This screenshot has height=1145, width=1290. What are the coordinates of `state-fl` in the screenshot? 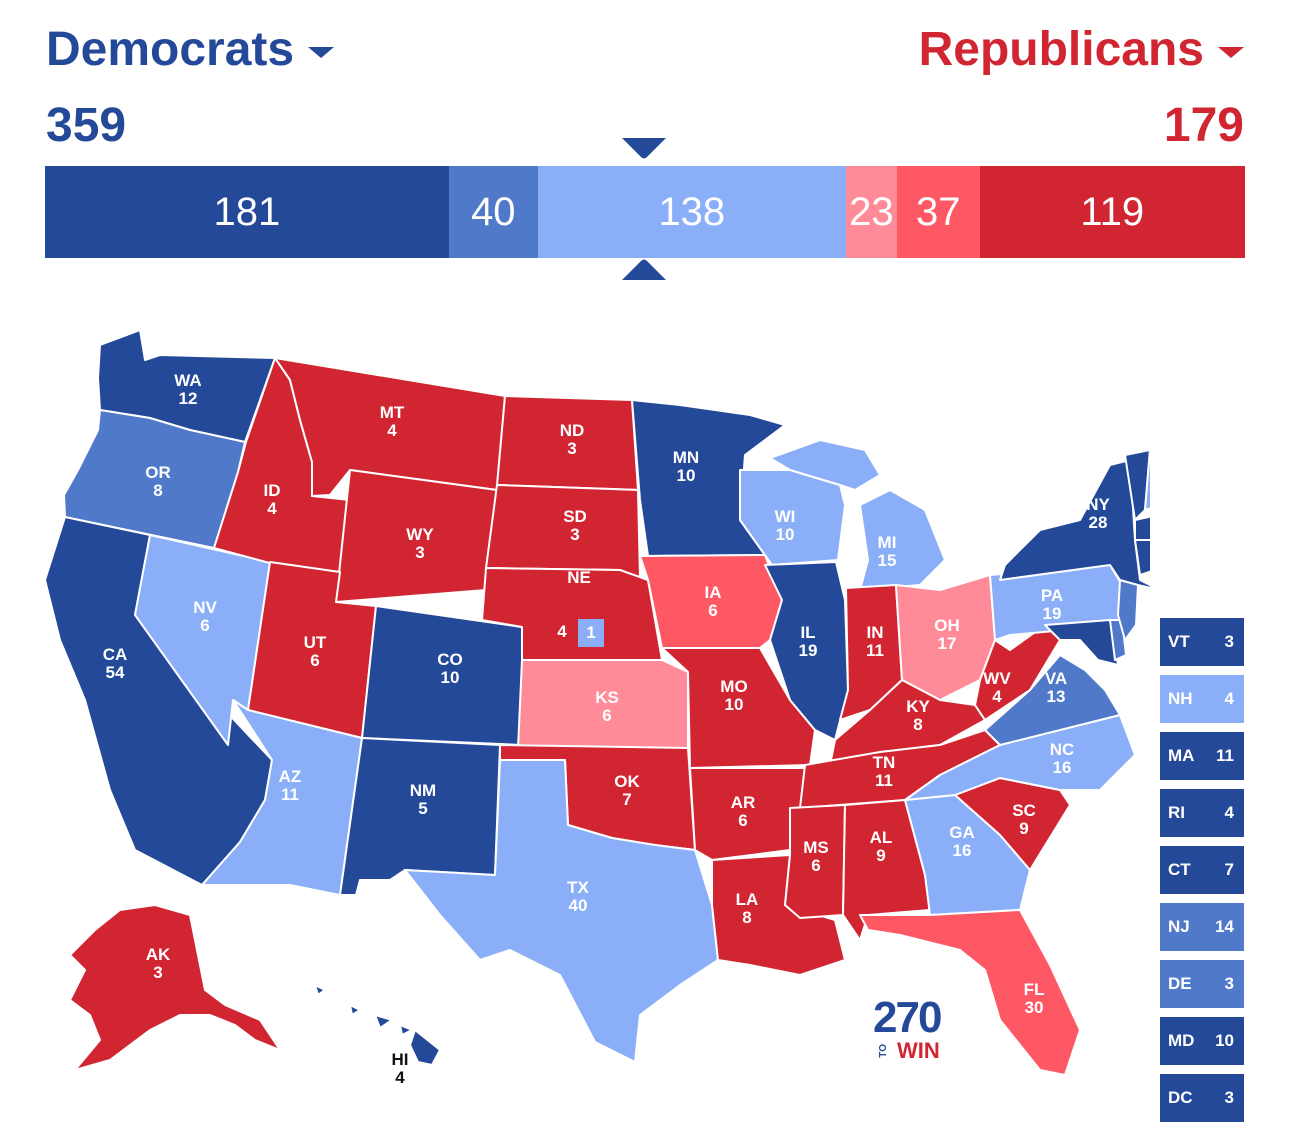 It's located at (970, 992).